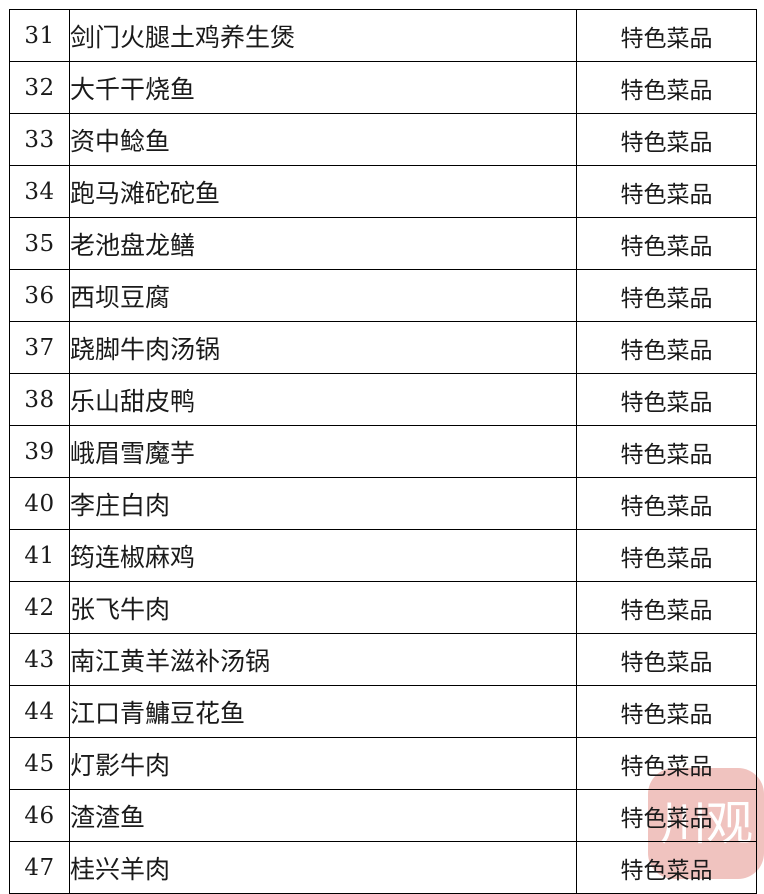 This screenshot has height=894, width=764. What do you see at coordinates (39, 347) in the screenshot?
I see `cell-index: 37` at bounding box center [39, 347].